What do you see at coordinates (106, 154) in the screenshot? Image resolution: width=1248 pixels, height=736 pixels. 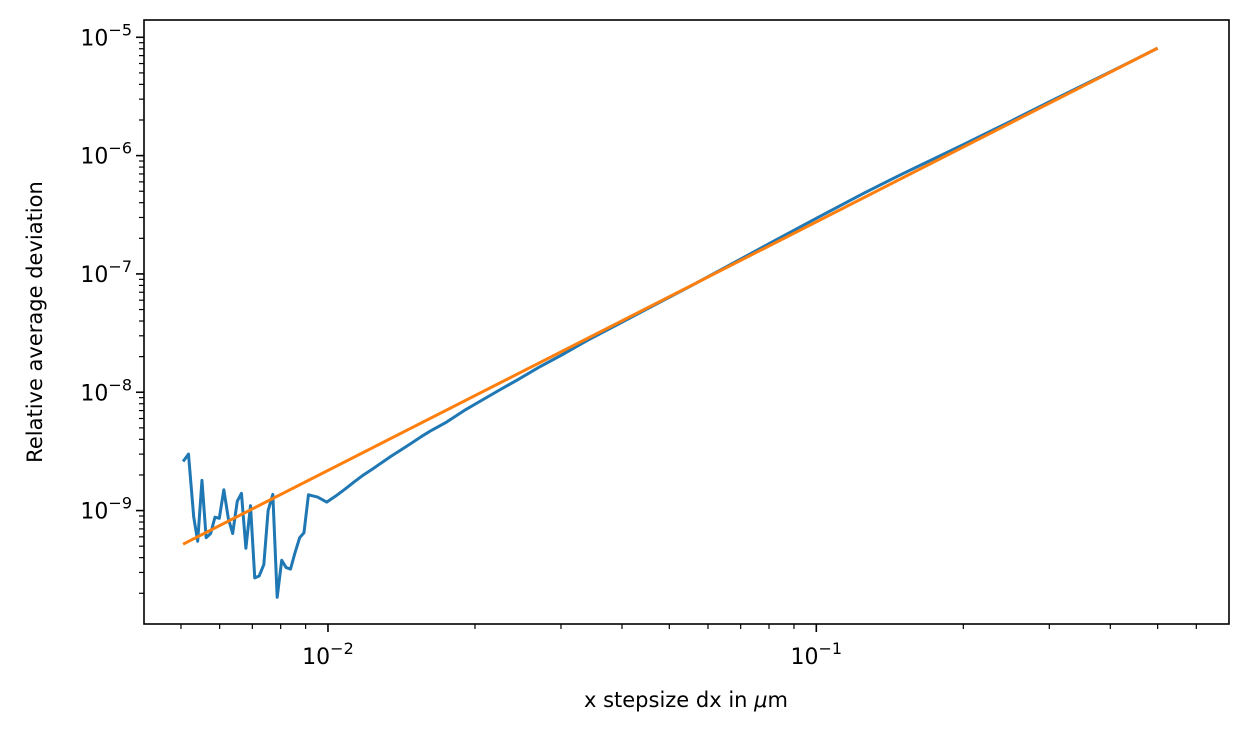 I see `y-tick-label: 10⁻⁶` at bounding box center [106, 154].